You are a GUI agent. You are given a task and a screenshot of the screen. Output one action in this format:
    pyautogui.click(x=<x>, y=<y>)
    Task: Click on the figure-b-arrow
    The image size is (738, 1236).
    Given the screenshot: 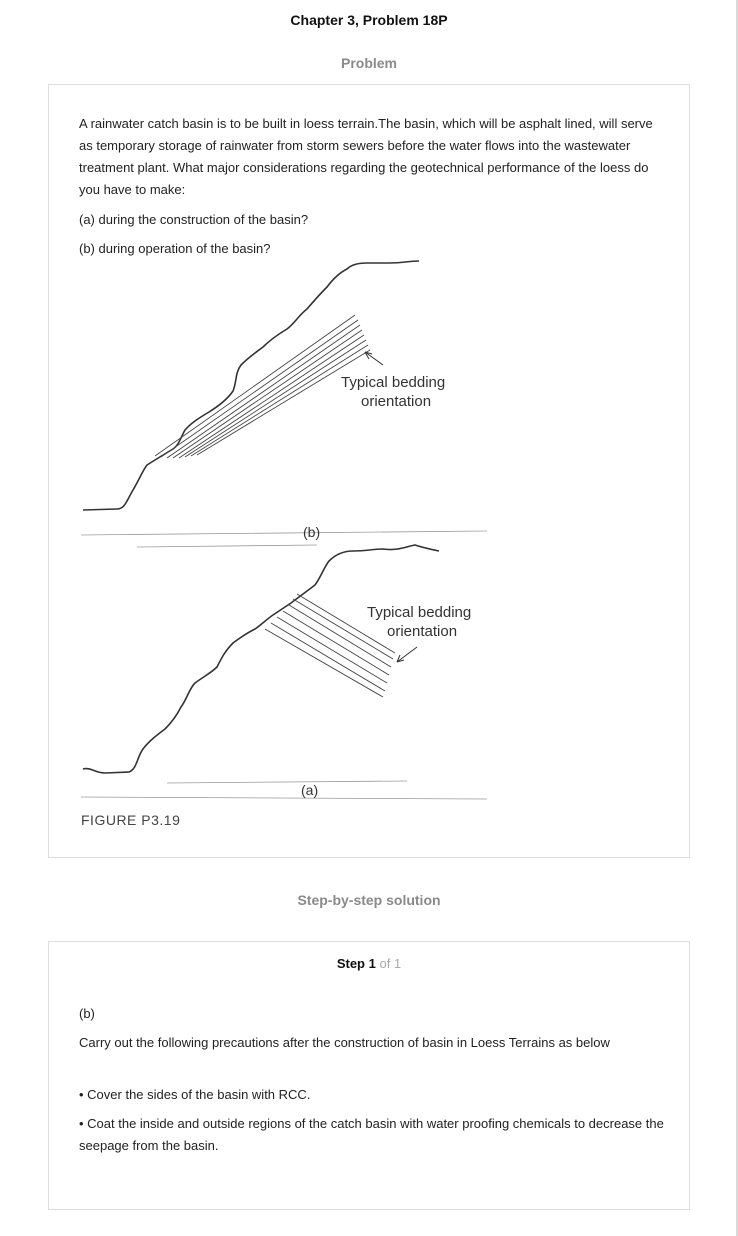 What is the action you would take?
    pyautogui.click(x=374, y=358)
    